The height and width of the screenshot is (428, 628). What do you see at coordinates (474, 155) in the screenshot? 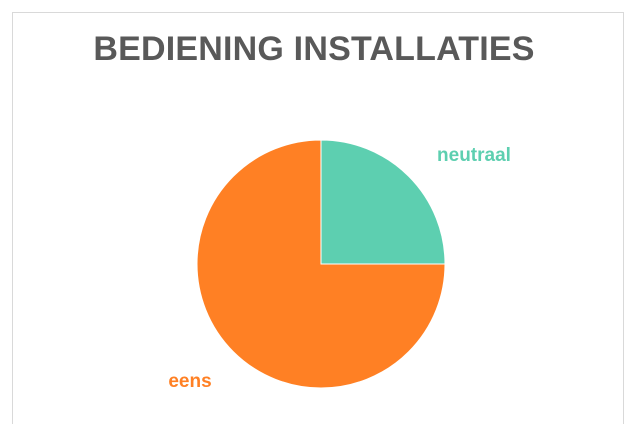
I see `data-label-neutraal: neutraal` at bounding box center [474, 155].